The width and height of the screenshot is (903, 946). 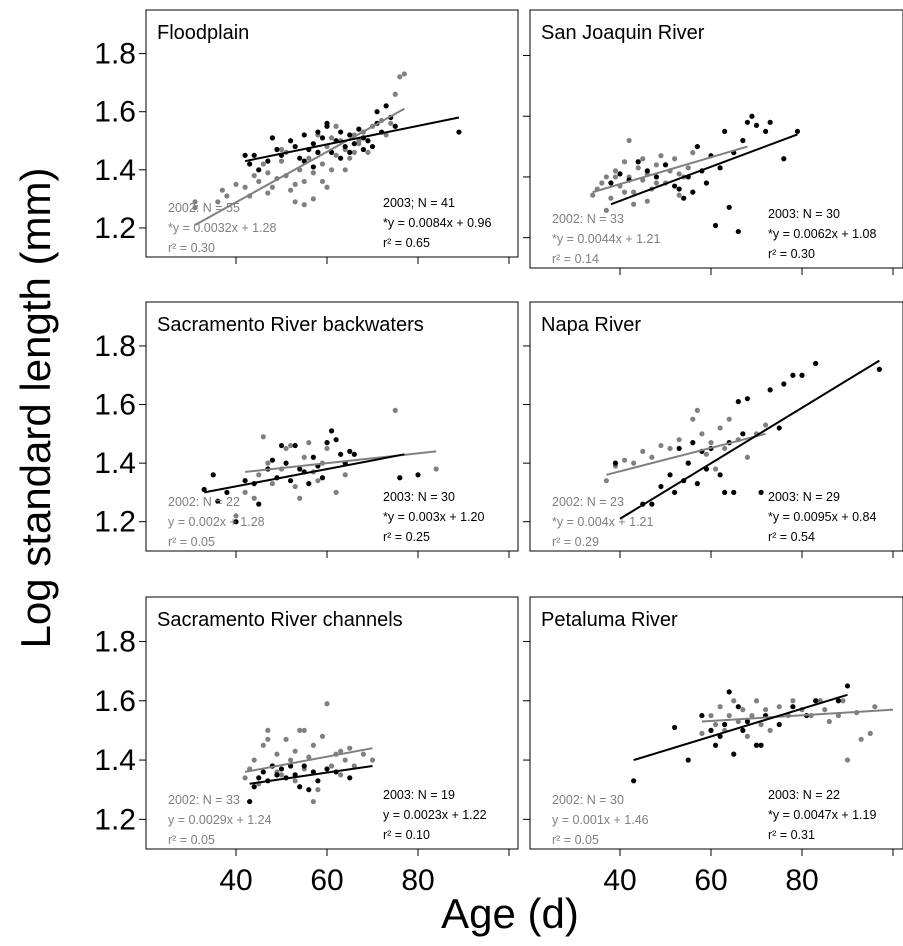 I want to click on stats-2002-line: 2002: N = 30, so click(x=588, y=800).